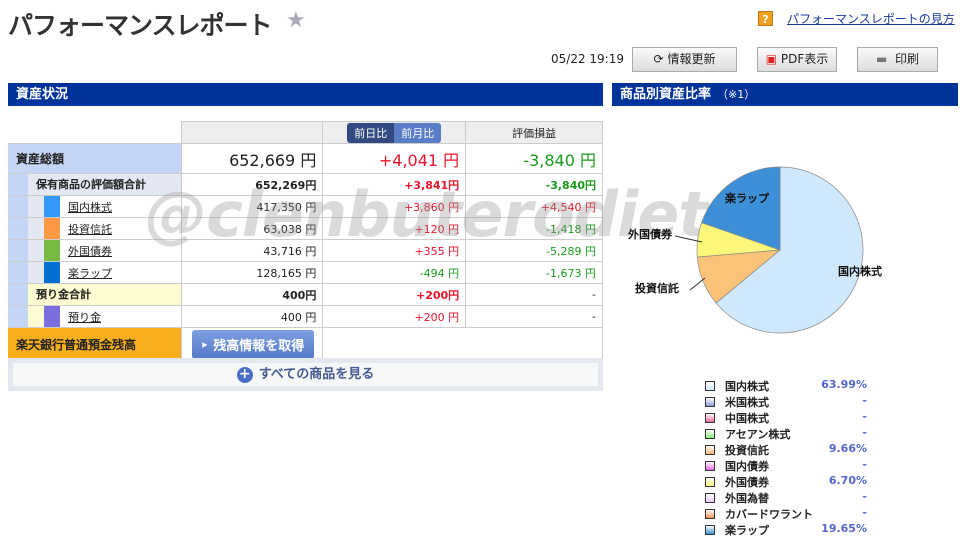 The width and height of the screenshot is (964, 547). I want to click on comparison-tabs: 前日比 前月比, so click(394, 132).